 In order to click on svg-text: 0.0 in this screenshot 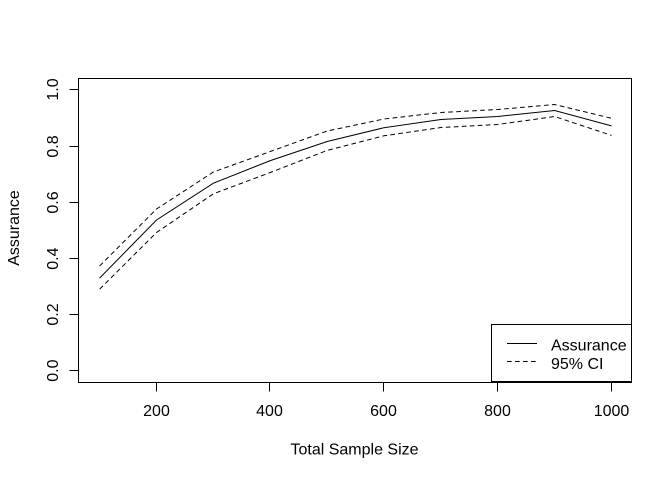, I will do `click(53, 370)`.